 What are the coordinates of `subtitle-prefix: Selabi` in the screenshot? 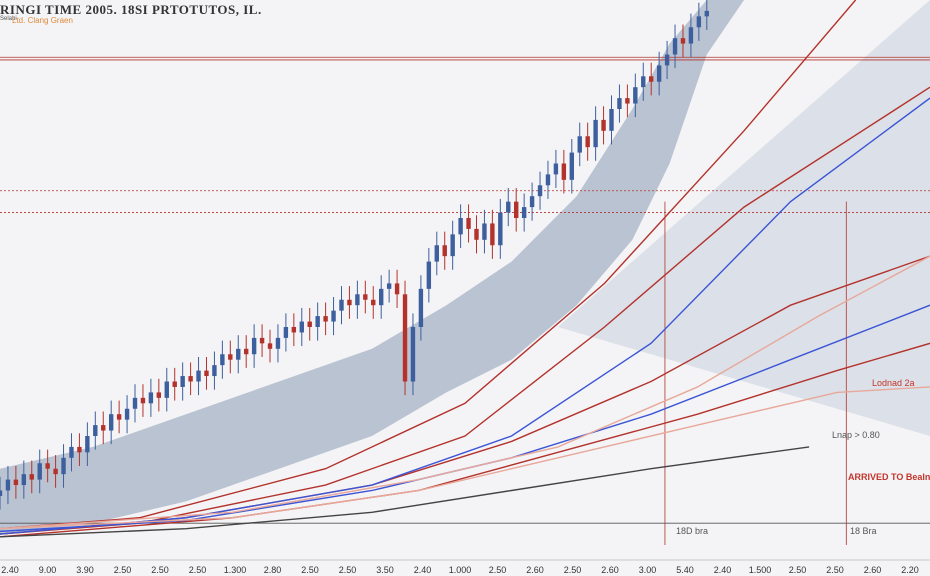 It's located at (8, 19).